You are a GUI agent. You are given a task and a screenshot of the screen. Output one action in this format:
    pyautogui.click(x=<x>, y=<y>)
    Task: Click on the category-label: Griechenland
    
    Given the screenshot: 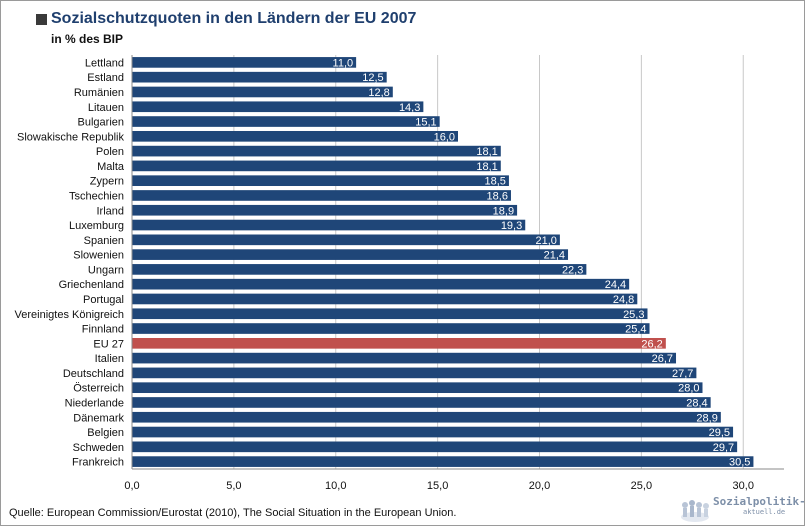 What is the action you would take?
    pyautogui.click(x=91, y=285)
    